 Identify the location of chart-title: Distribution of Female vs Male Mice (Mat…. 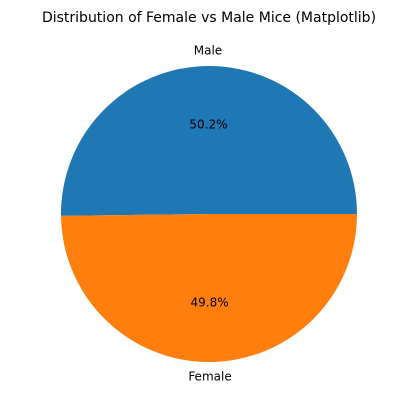
(209, 18).